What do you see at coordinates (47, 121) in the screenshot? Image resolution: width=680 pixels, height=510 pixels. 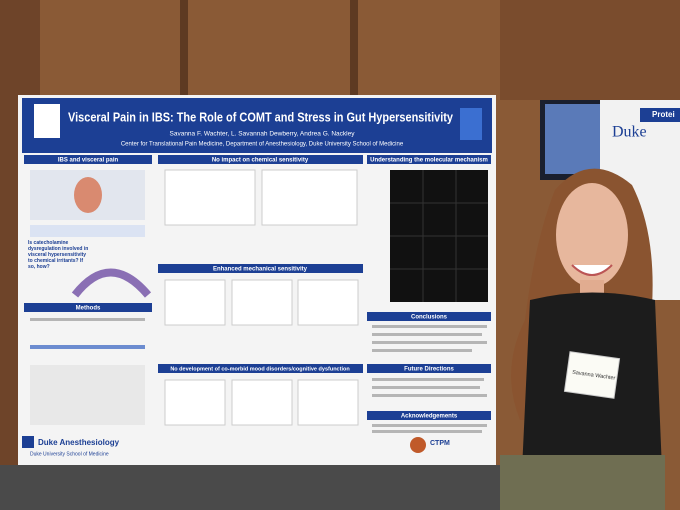 I see `duke-shield` at bounding box center [47, 121].